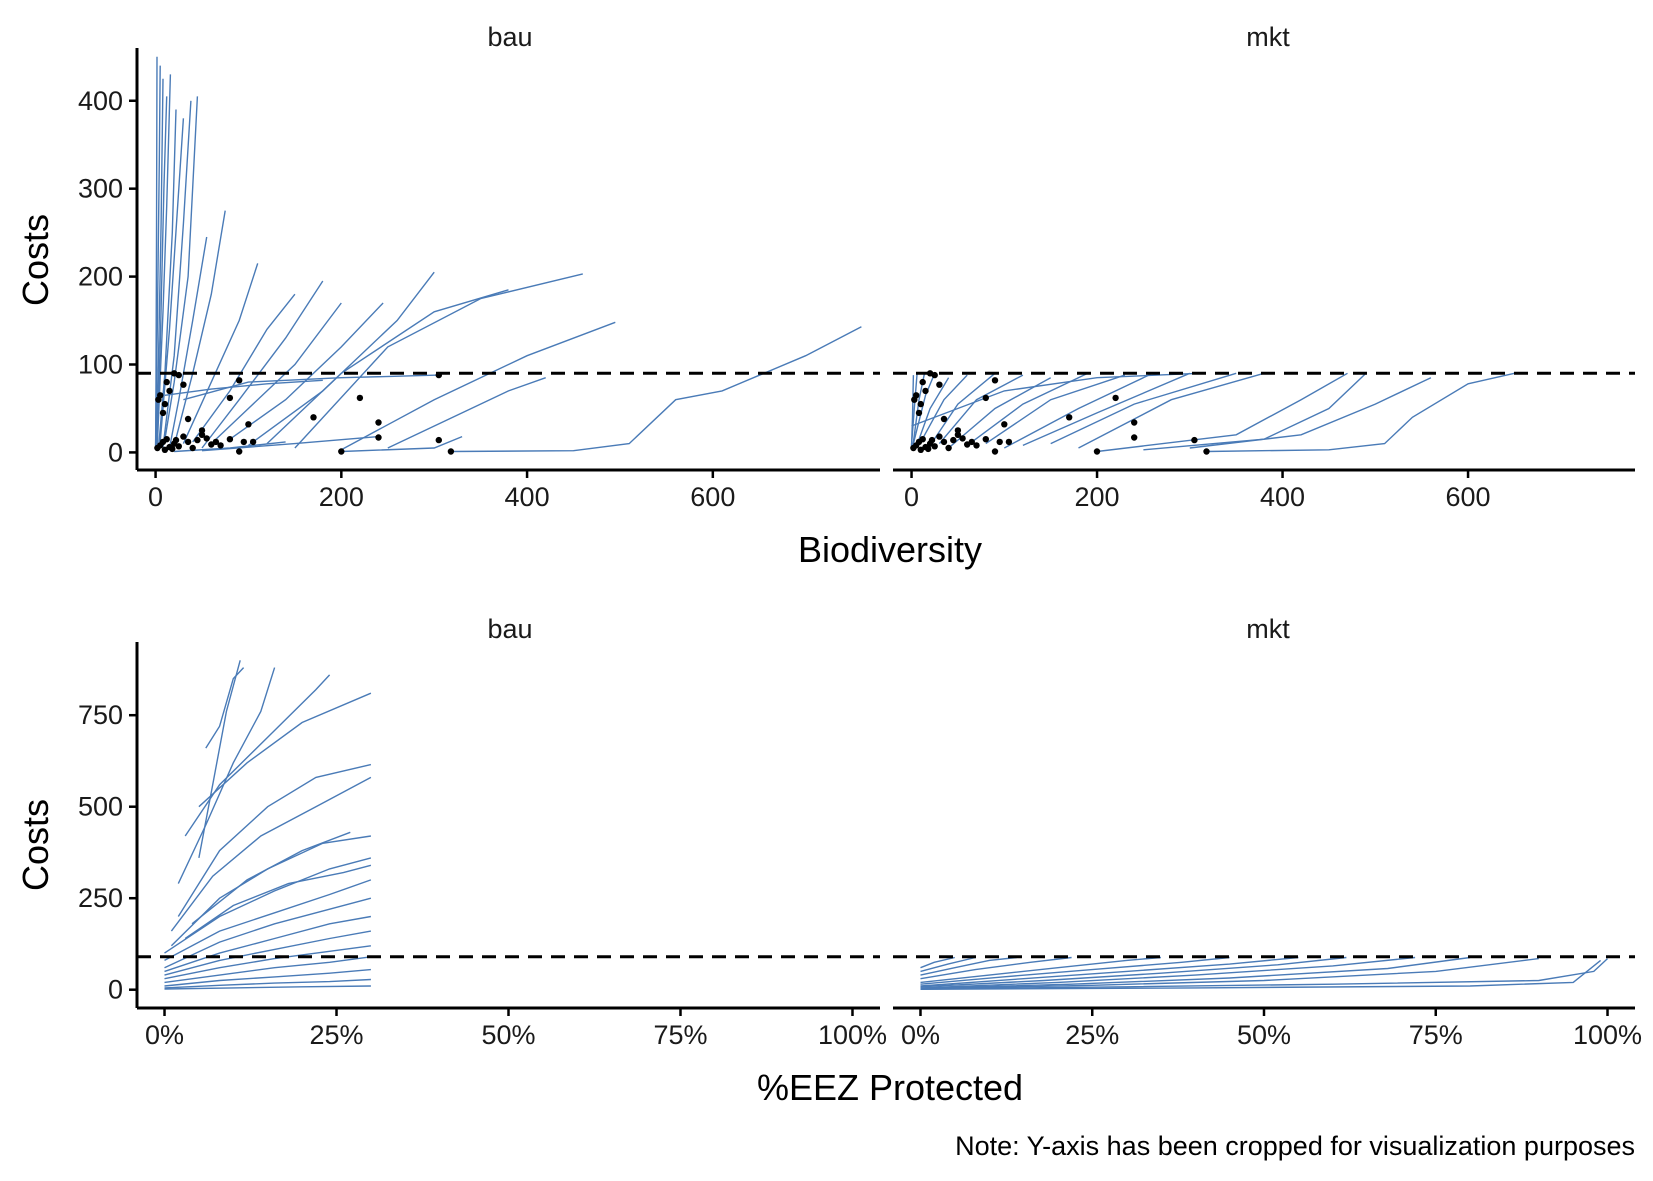  Describe the element at coordinates (100, 807) in the screenshot. I see `y-tick-label-bau-2: 500` at that location.